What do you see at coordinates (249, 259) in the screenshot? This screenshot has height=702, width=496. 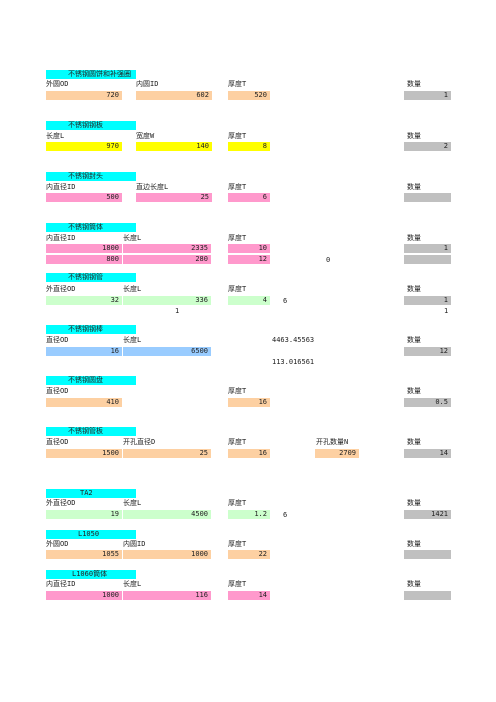 I see `thickness-value-cell: 12` at bounding box center [249, 259].